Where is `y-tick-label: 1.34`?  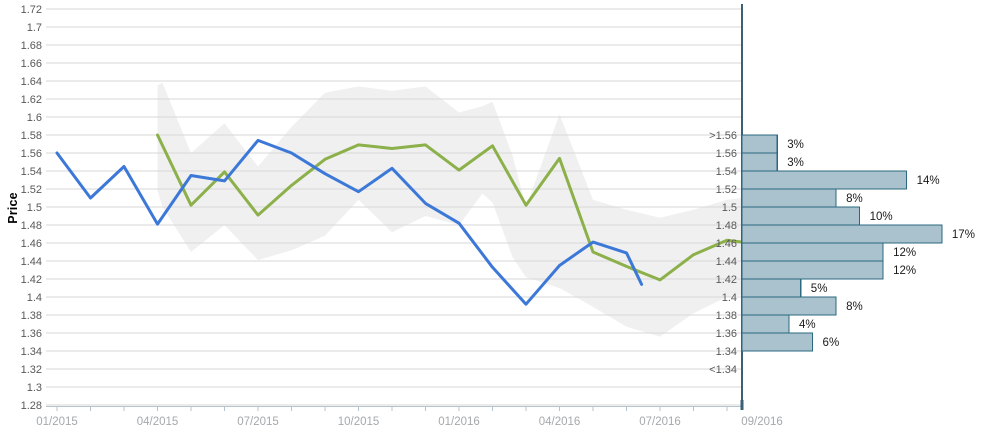 y-tick-label: 1.34 is located at coordinates (31, 352).